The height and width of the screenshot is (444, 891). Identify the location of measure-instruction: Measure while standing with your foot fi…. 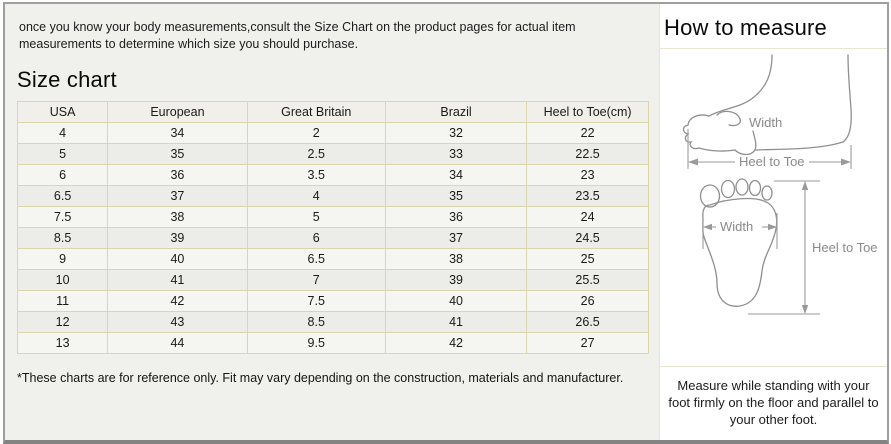
(773, 402).